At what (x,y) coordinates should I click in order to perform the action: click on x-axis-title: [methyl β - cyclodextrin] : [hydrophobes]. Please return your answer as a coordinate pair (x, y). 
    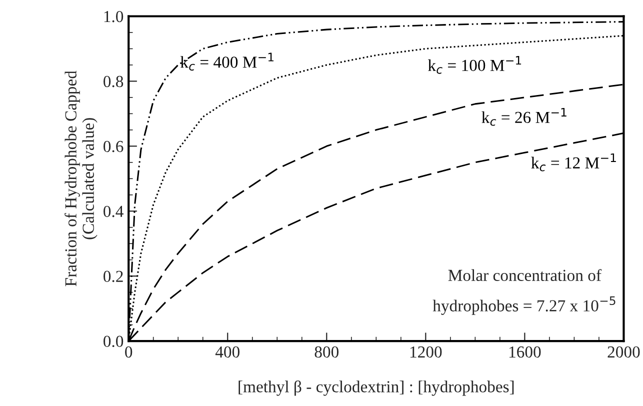
    Looking at the image, I should click on (376, 388).